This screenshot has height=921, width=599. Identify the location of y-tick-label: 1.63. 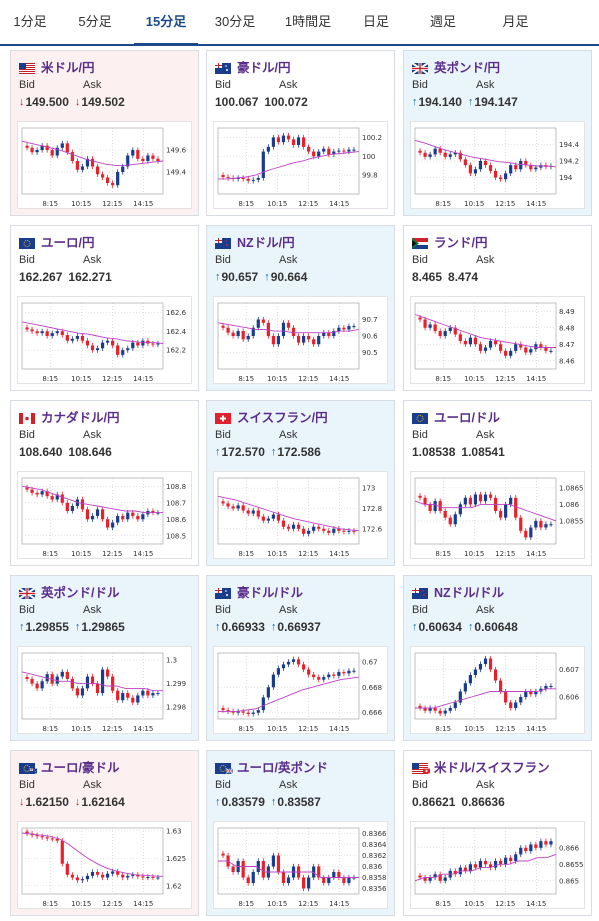
(174, 831).